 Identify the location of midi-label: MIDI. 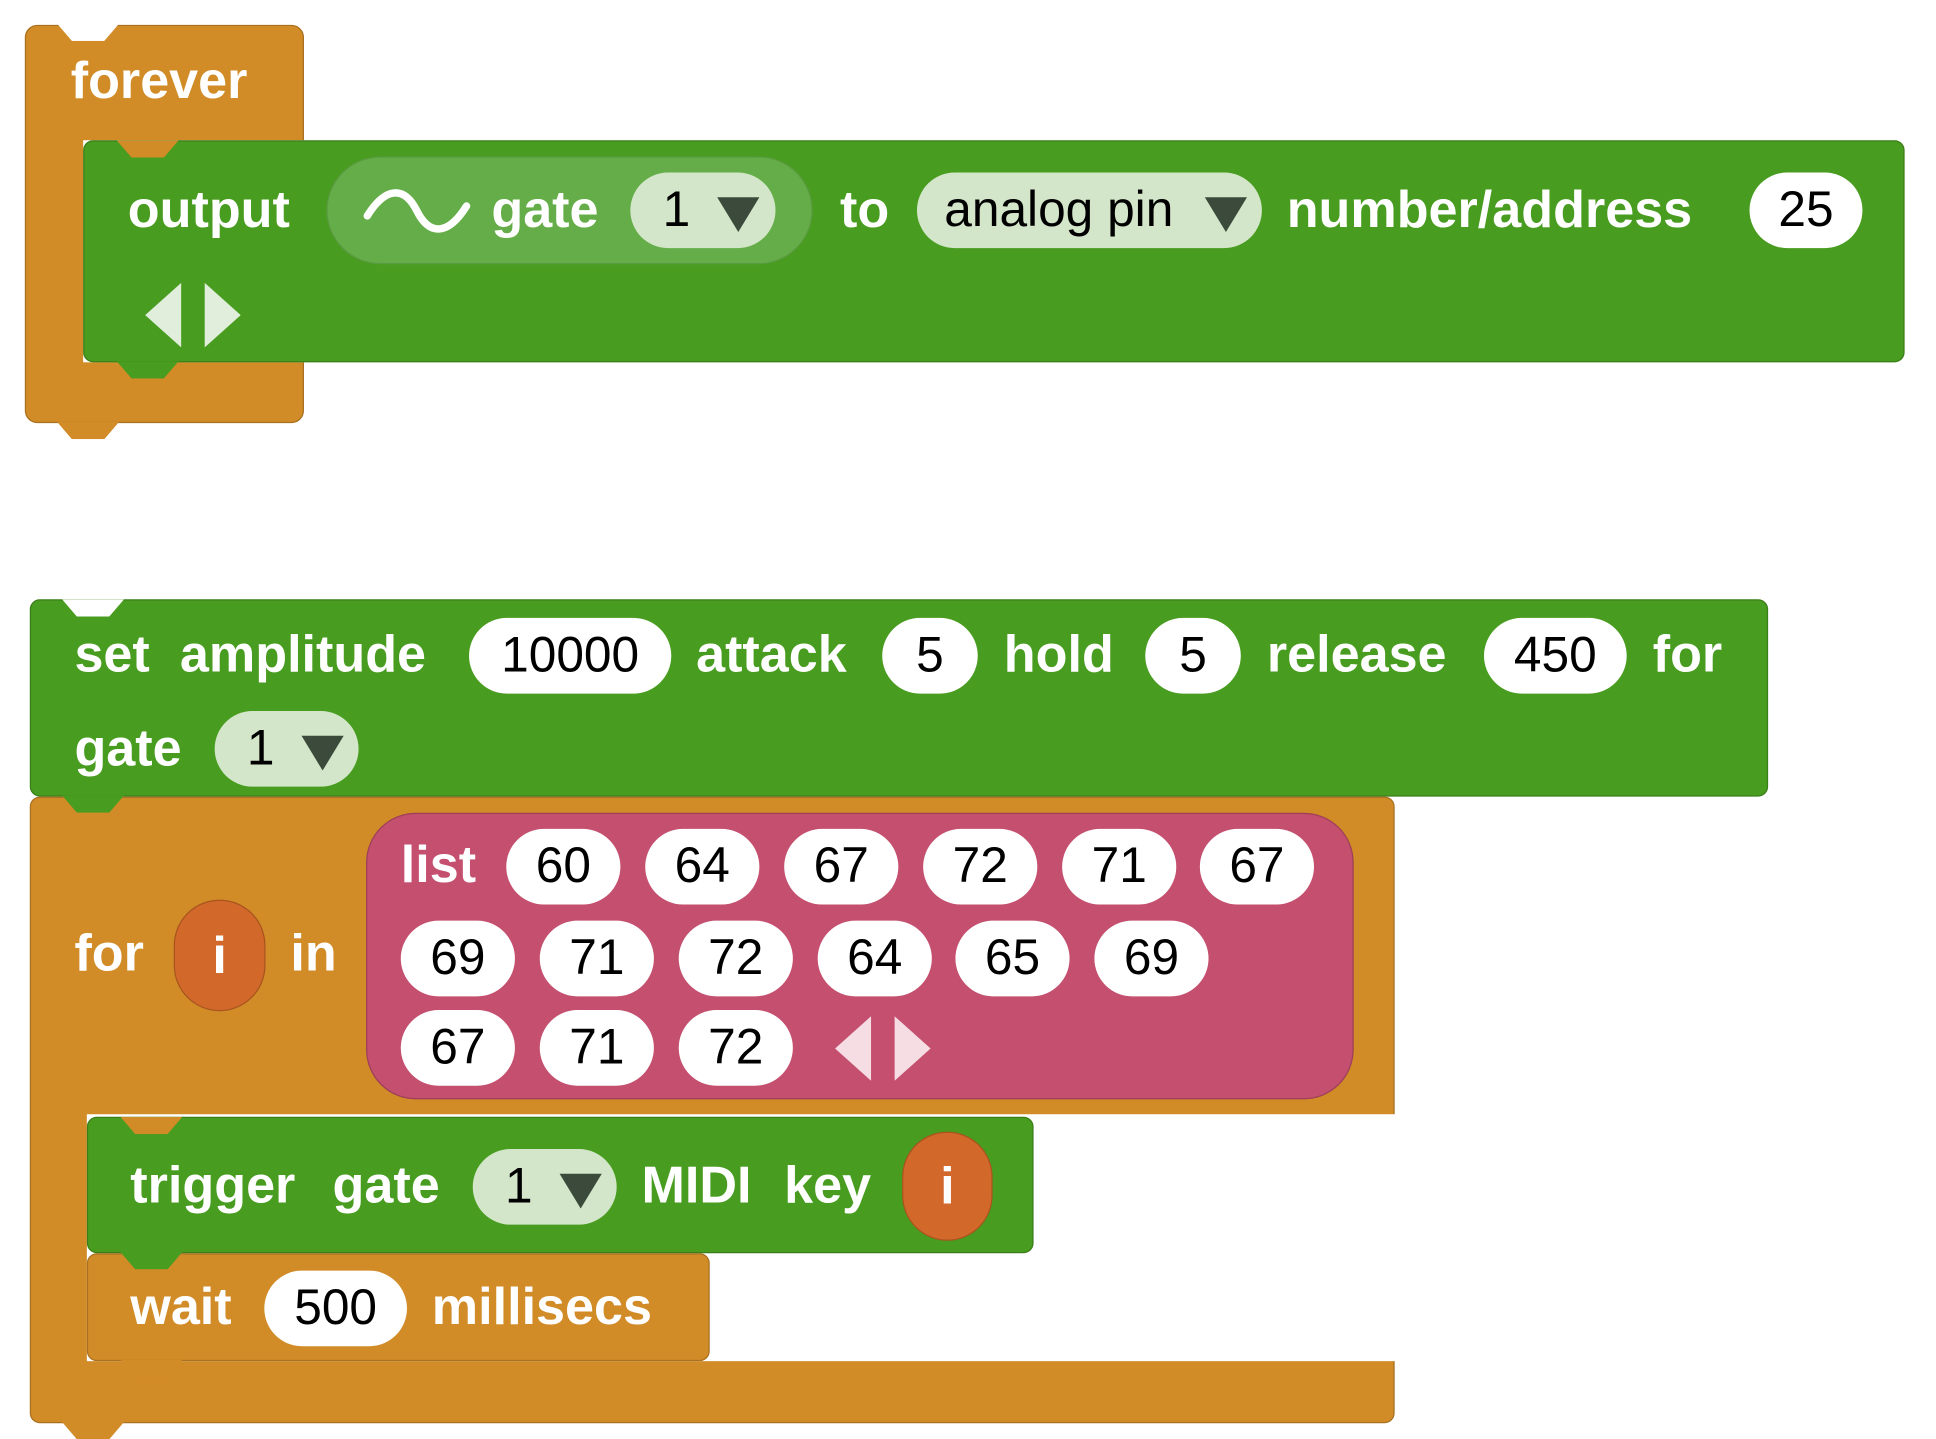
(696, 1184).